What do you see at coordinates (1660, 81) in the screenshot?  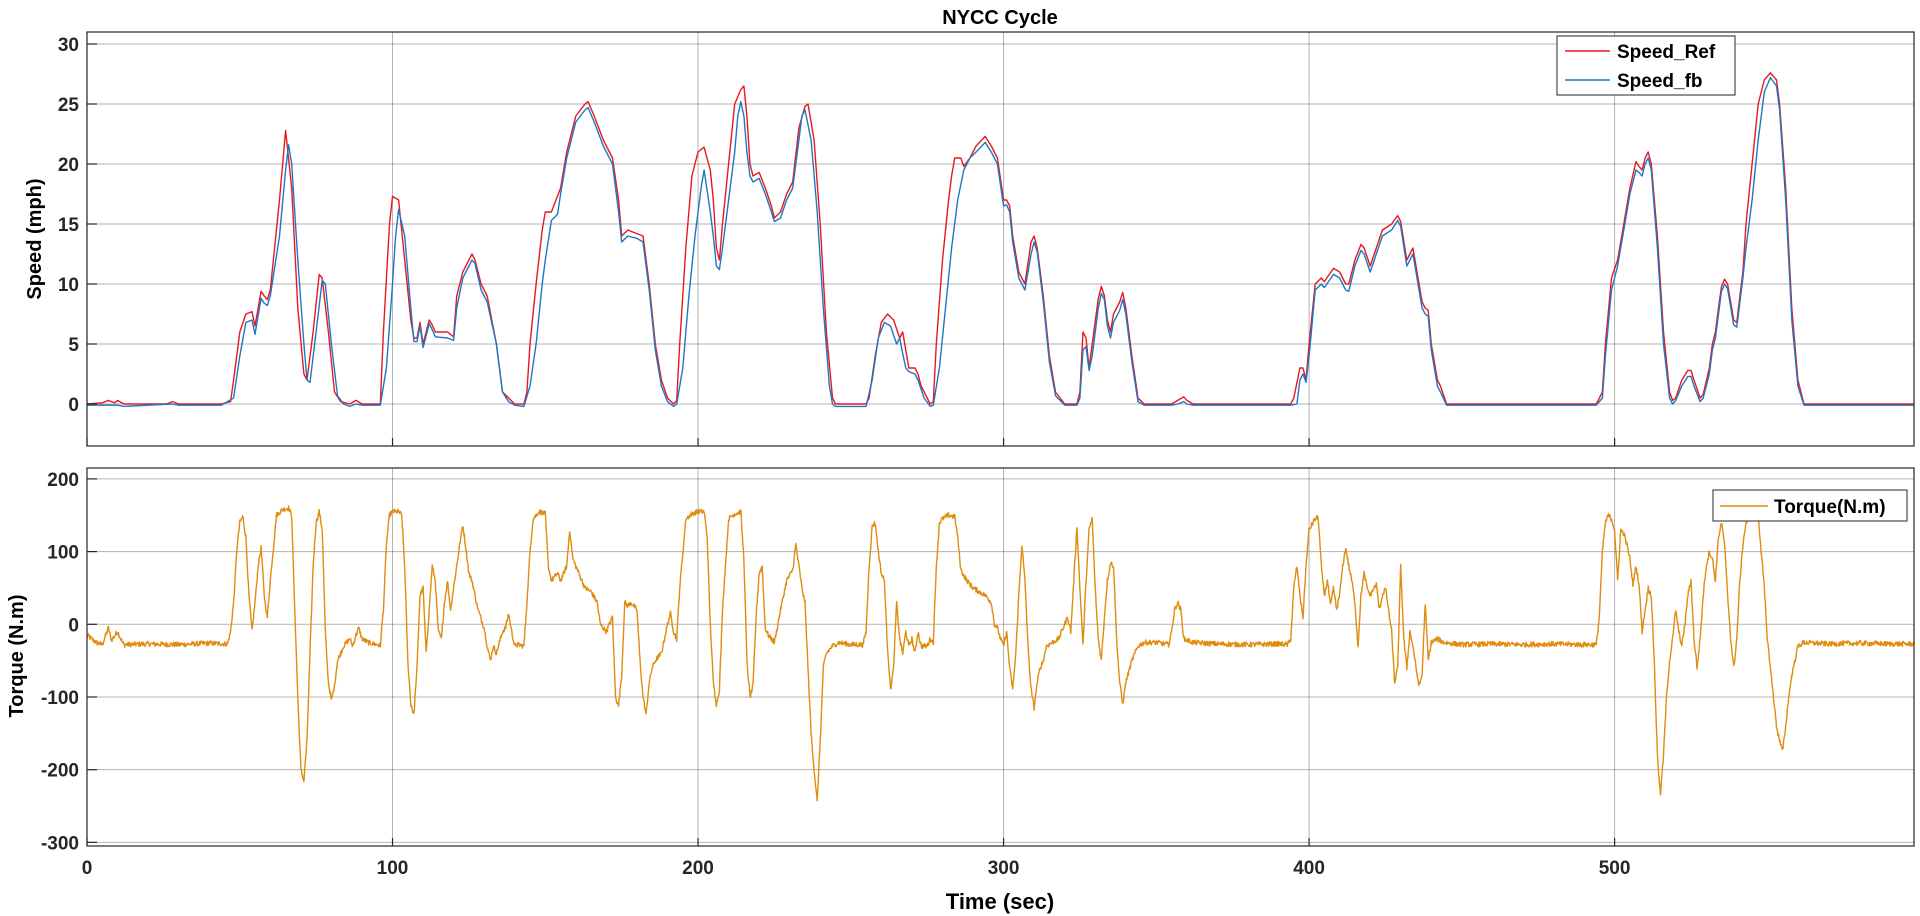 I see `legend-label-speed-fb: Speed_fb` at bounding box center [1660, 81].